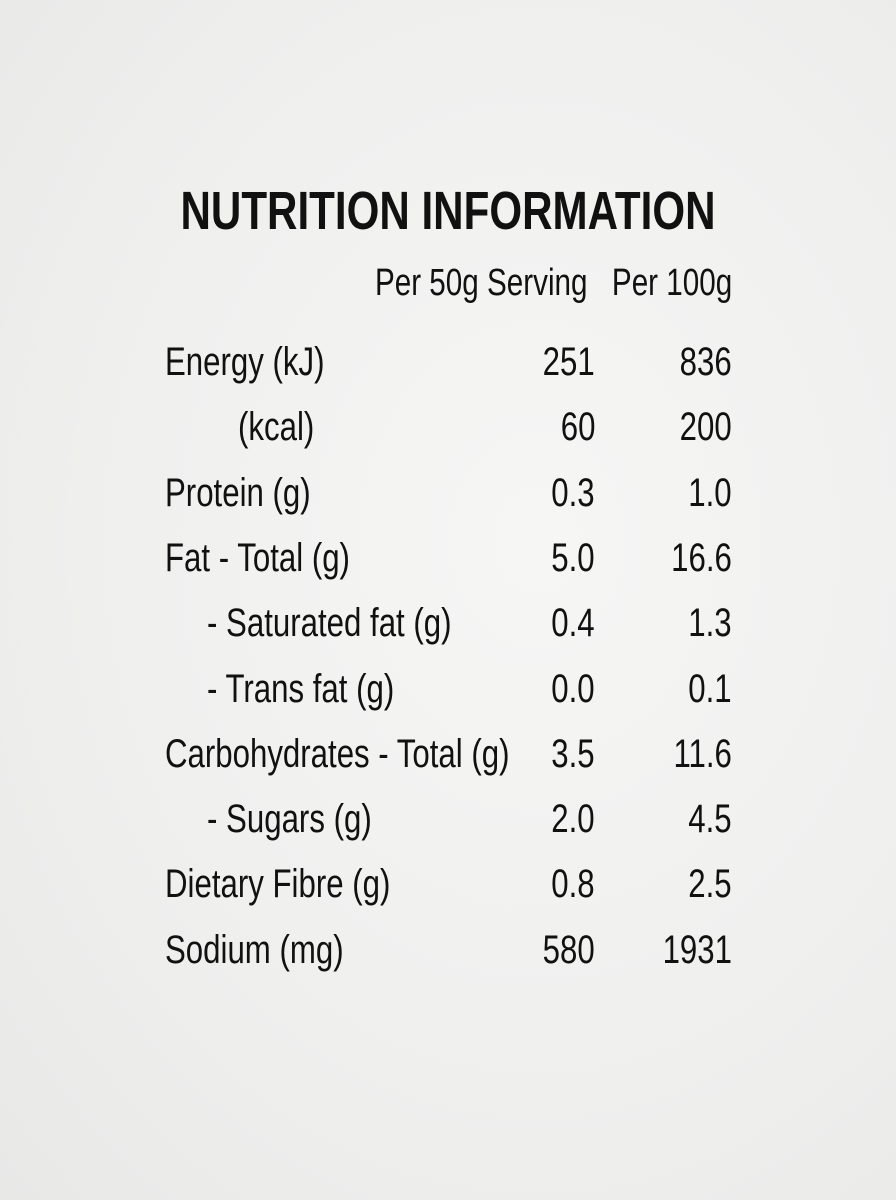 This screenshot has height=1200, width=896. I want to click on row-label: (kcal), so click(276, 427).